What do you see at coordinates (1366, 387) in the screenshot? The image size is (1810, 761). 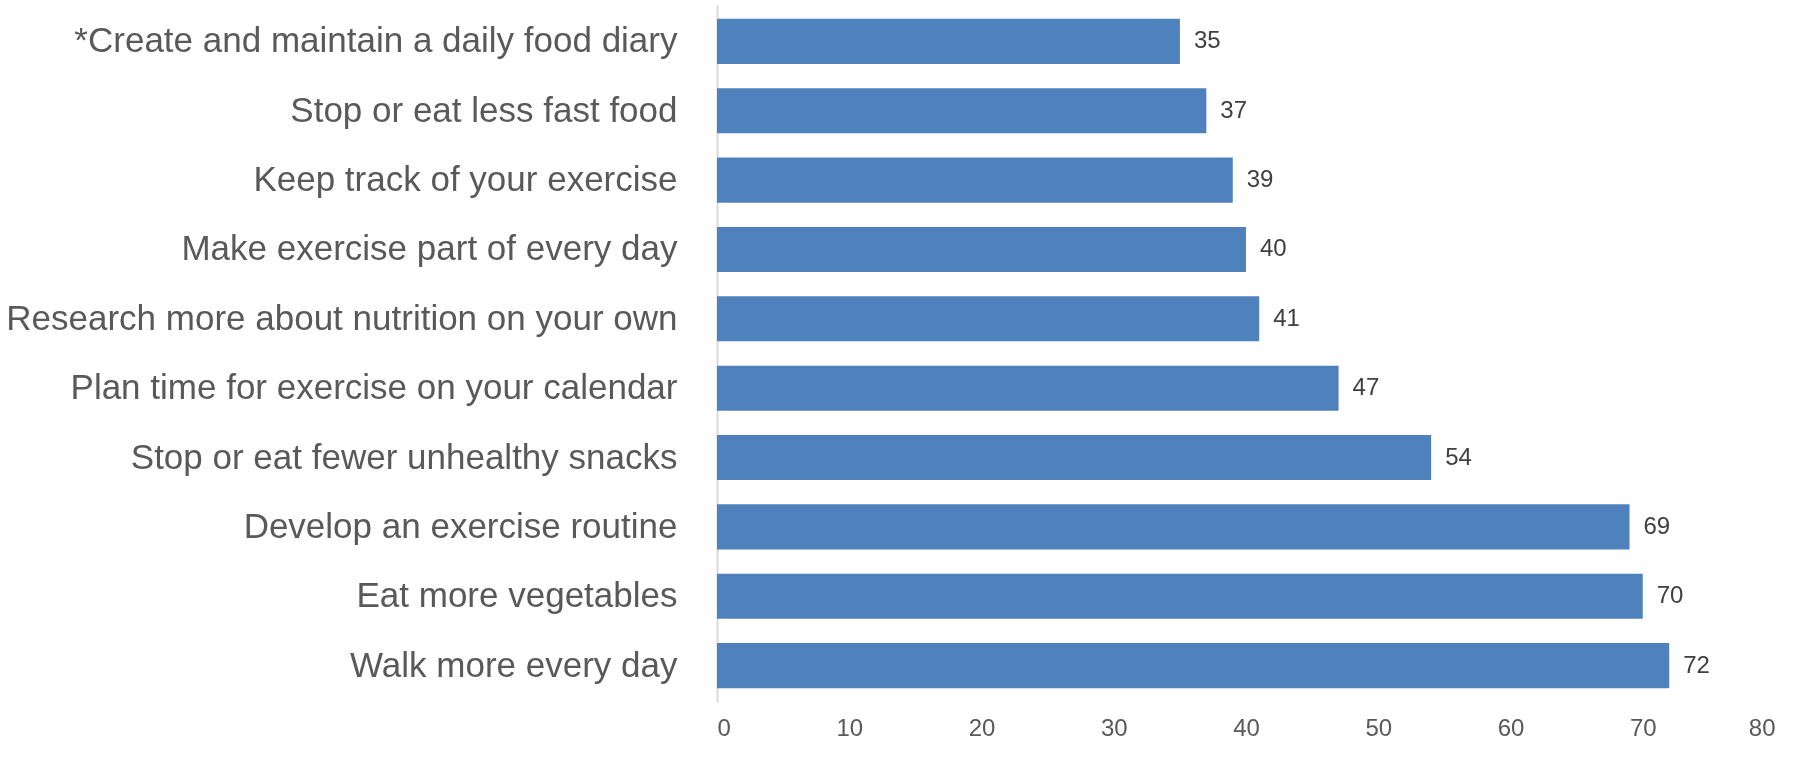 I see `data-label: 47` at bounding box center [1366, 387].